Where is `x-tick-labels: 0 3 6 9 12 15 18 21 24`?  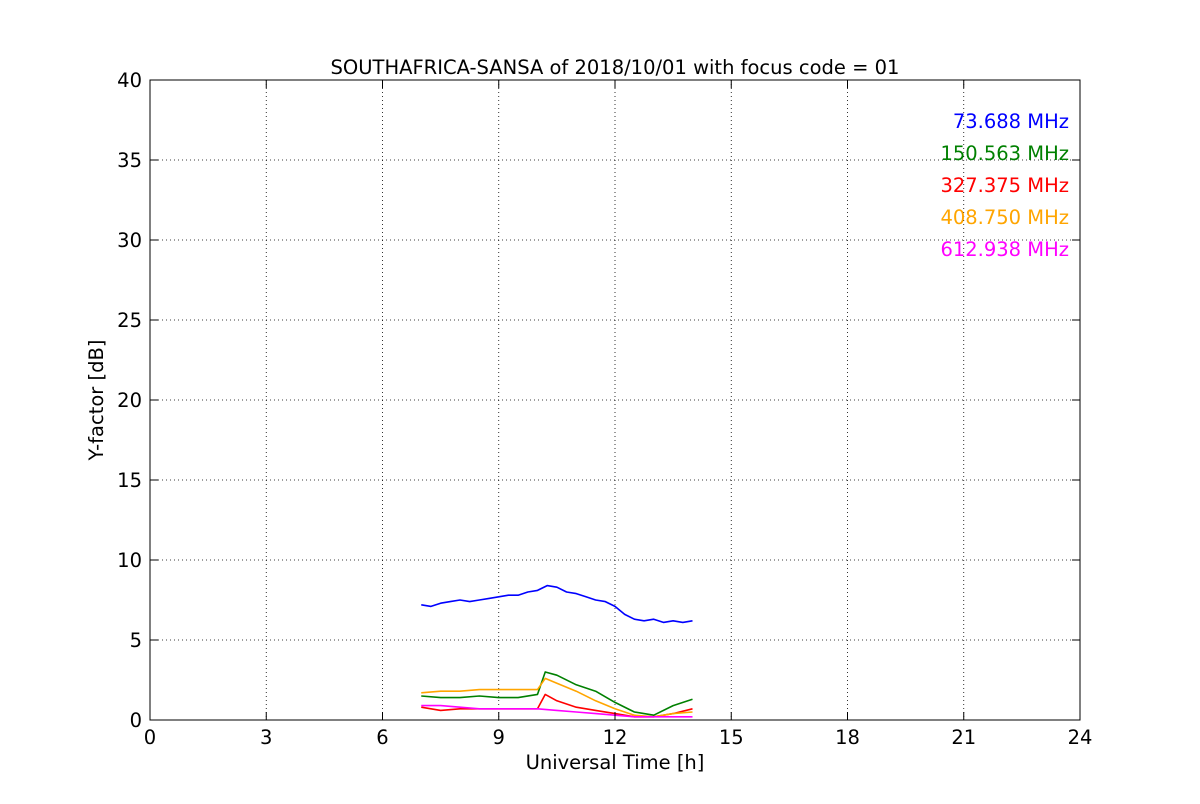
x-tick-labels: 0 3 6 9 12 15 18 21 24 is located at coordinates (618, 737).